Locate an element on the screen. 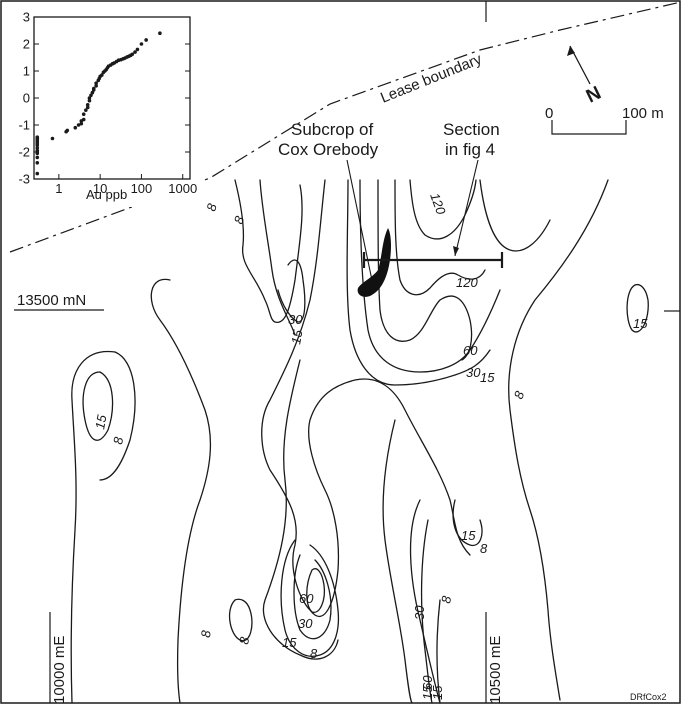 The width and height of the screenshot is (681, 704). contour-120-north is located at coordinates (443, 209).